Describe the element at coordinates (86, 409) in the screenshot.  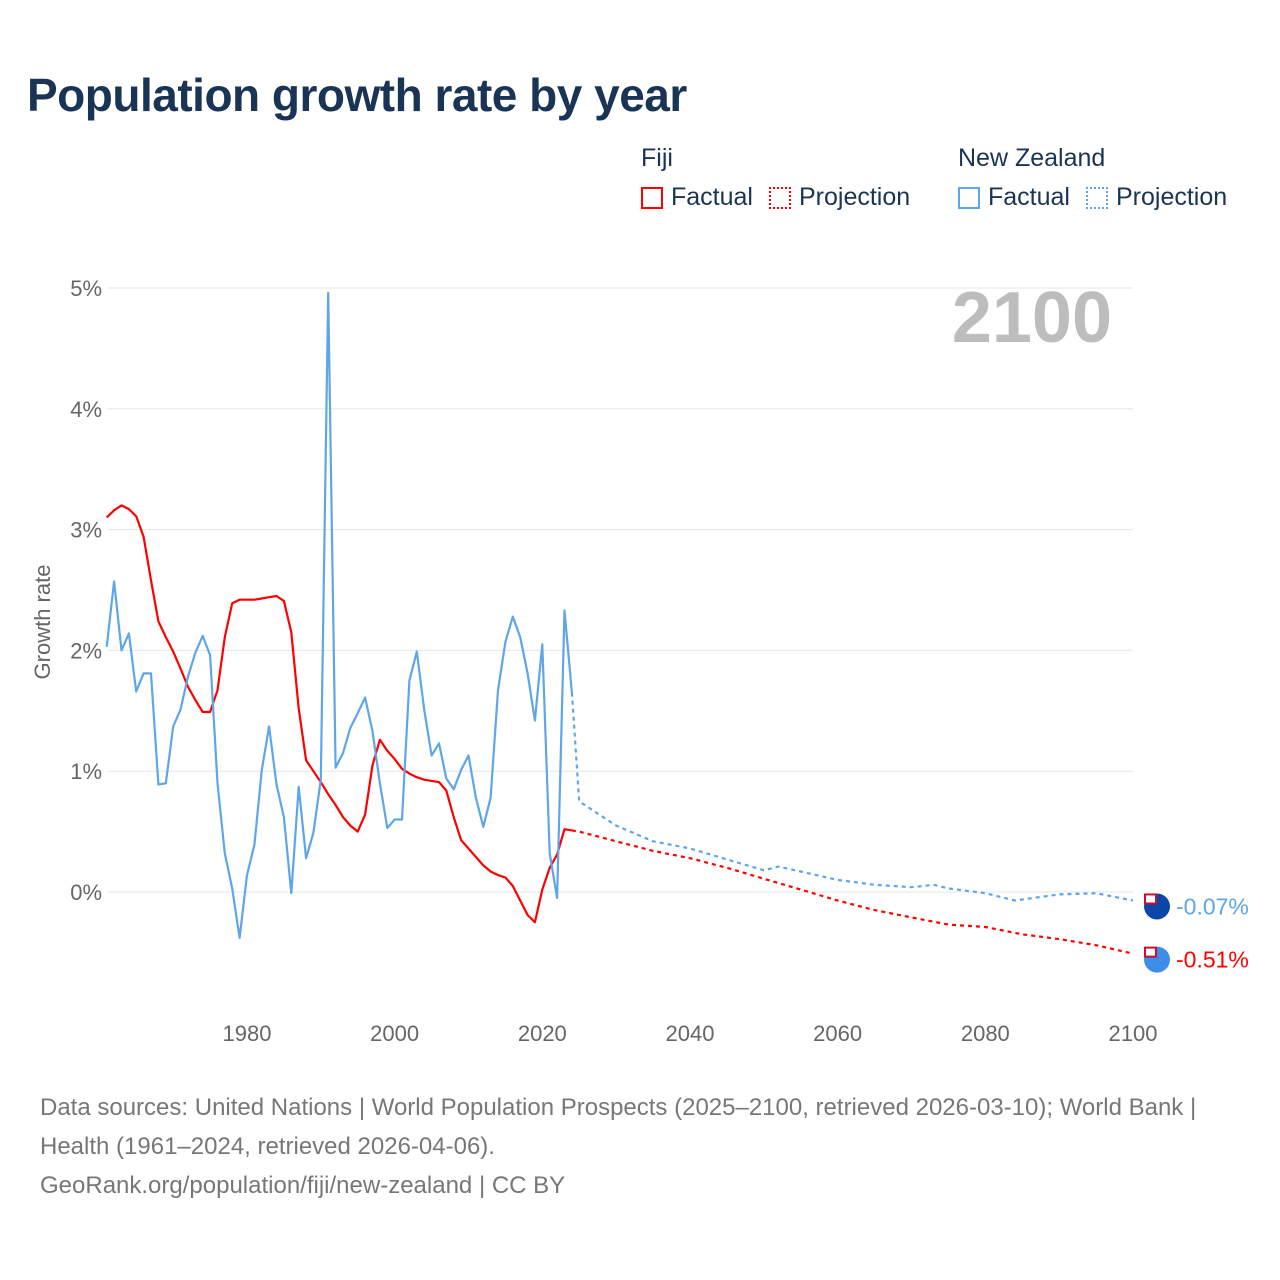
I see `y-tick-label: 4%` at that location.